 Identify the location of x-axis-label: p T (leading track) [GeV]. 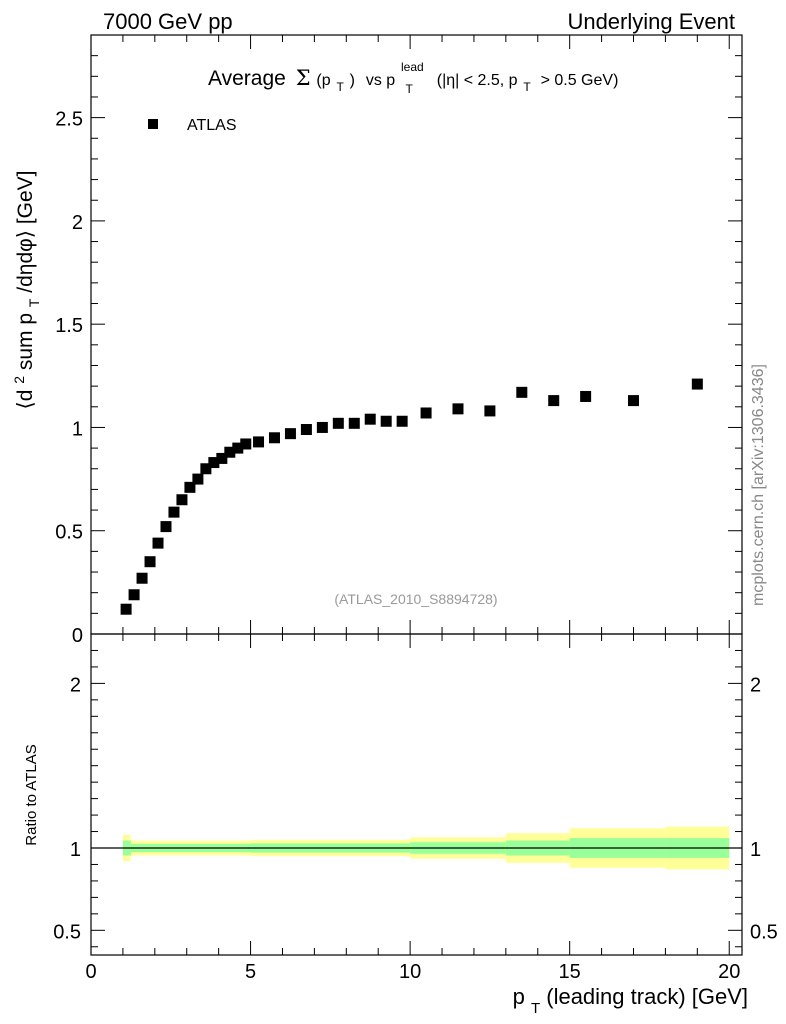
(630, 1001).